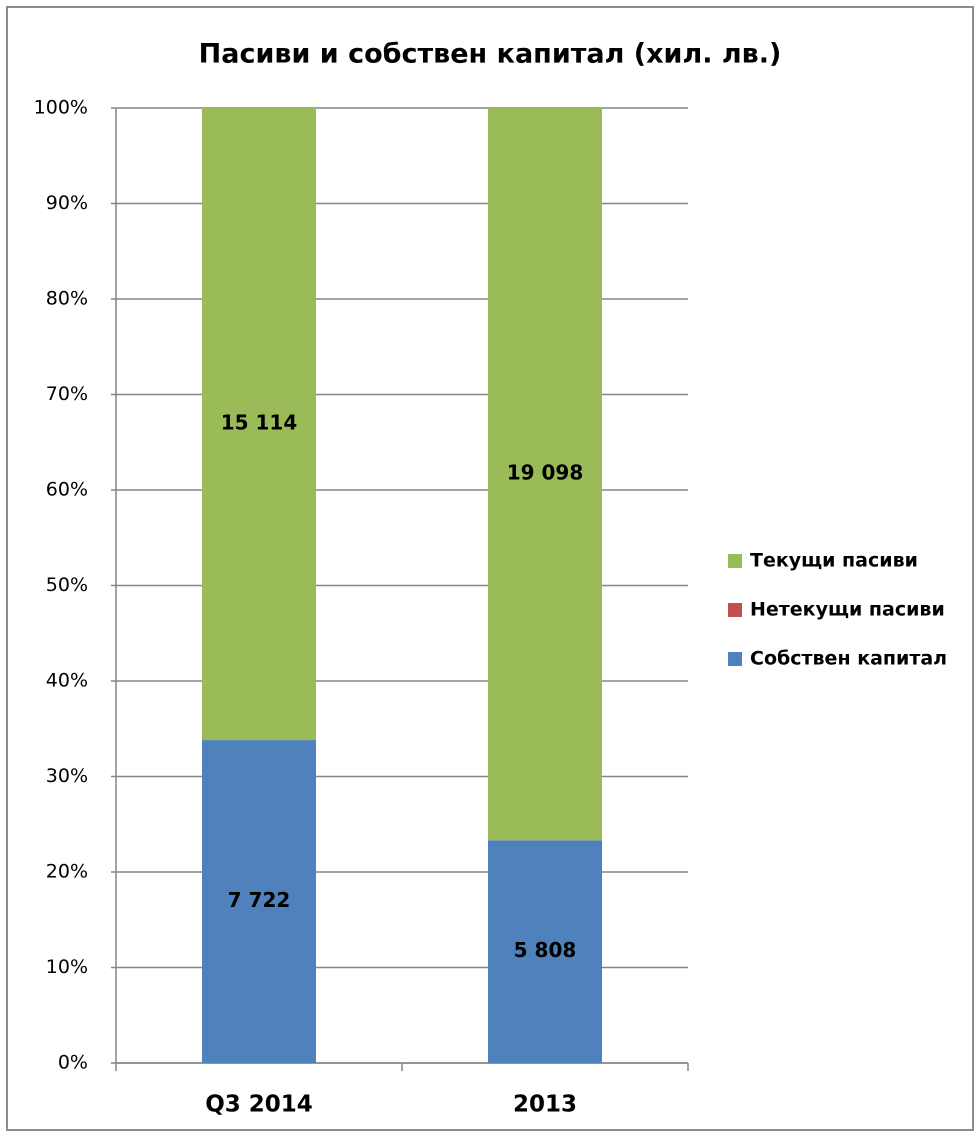 This screenshot has height=1137, width=980. Describe the element at coordinates (834, 561) in the screenshot. I see `legend-label: Текущи пасиви` at that location.